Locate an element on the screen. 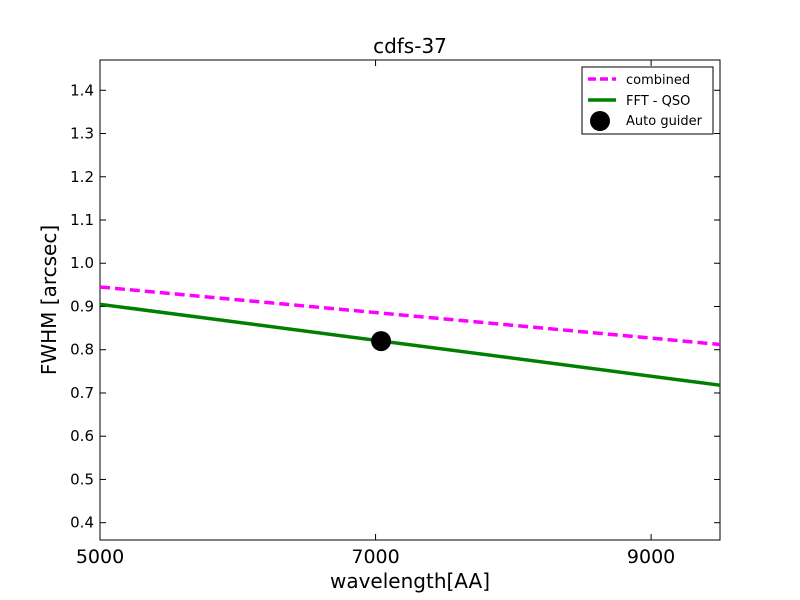  y-tick-label: 0.9 is located at coordinates (82, 306).